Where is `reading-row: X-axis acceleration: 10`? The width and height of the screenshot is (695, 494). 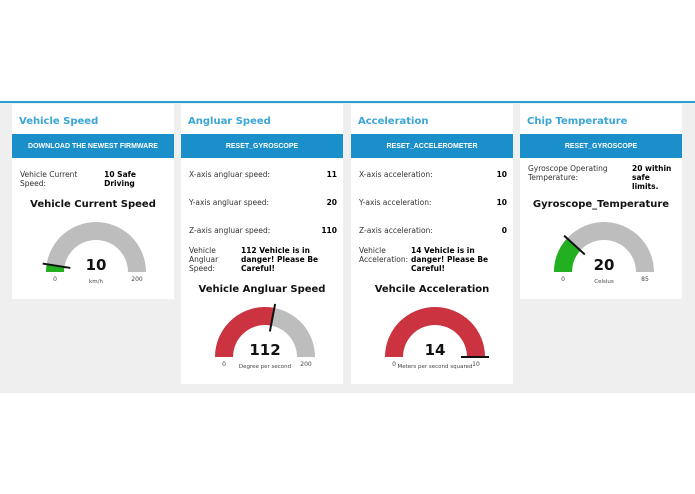
reading-row: X-axis acceleration: 10 is located at coordinates (433, 174).